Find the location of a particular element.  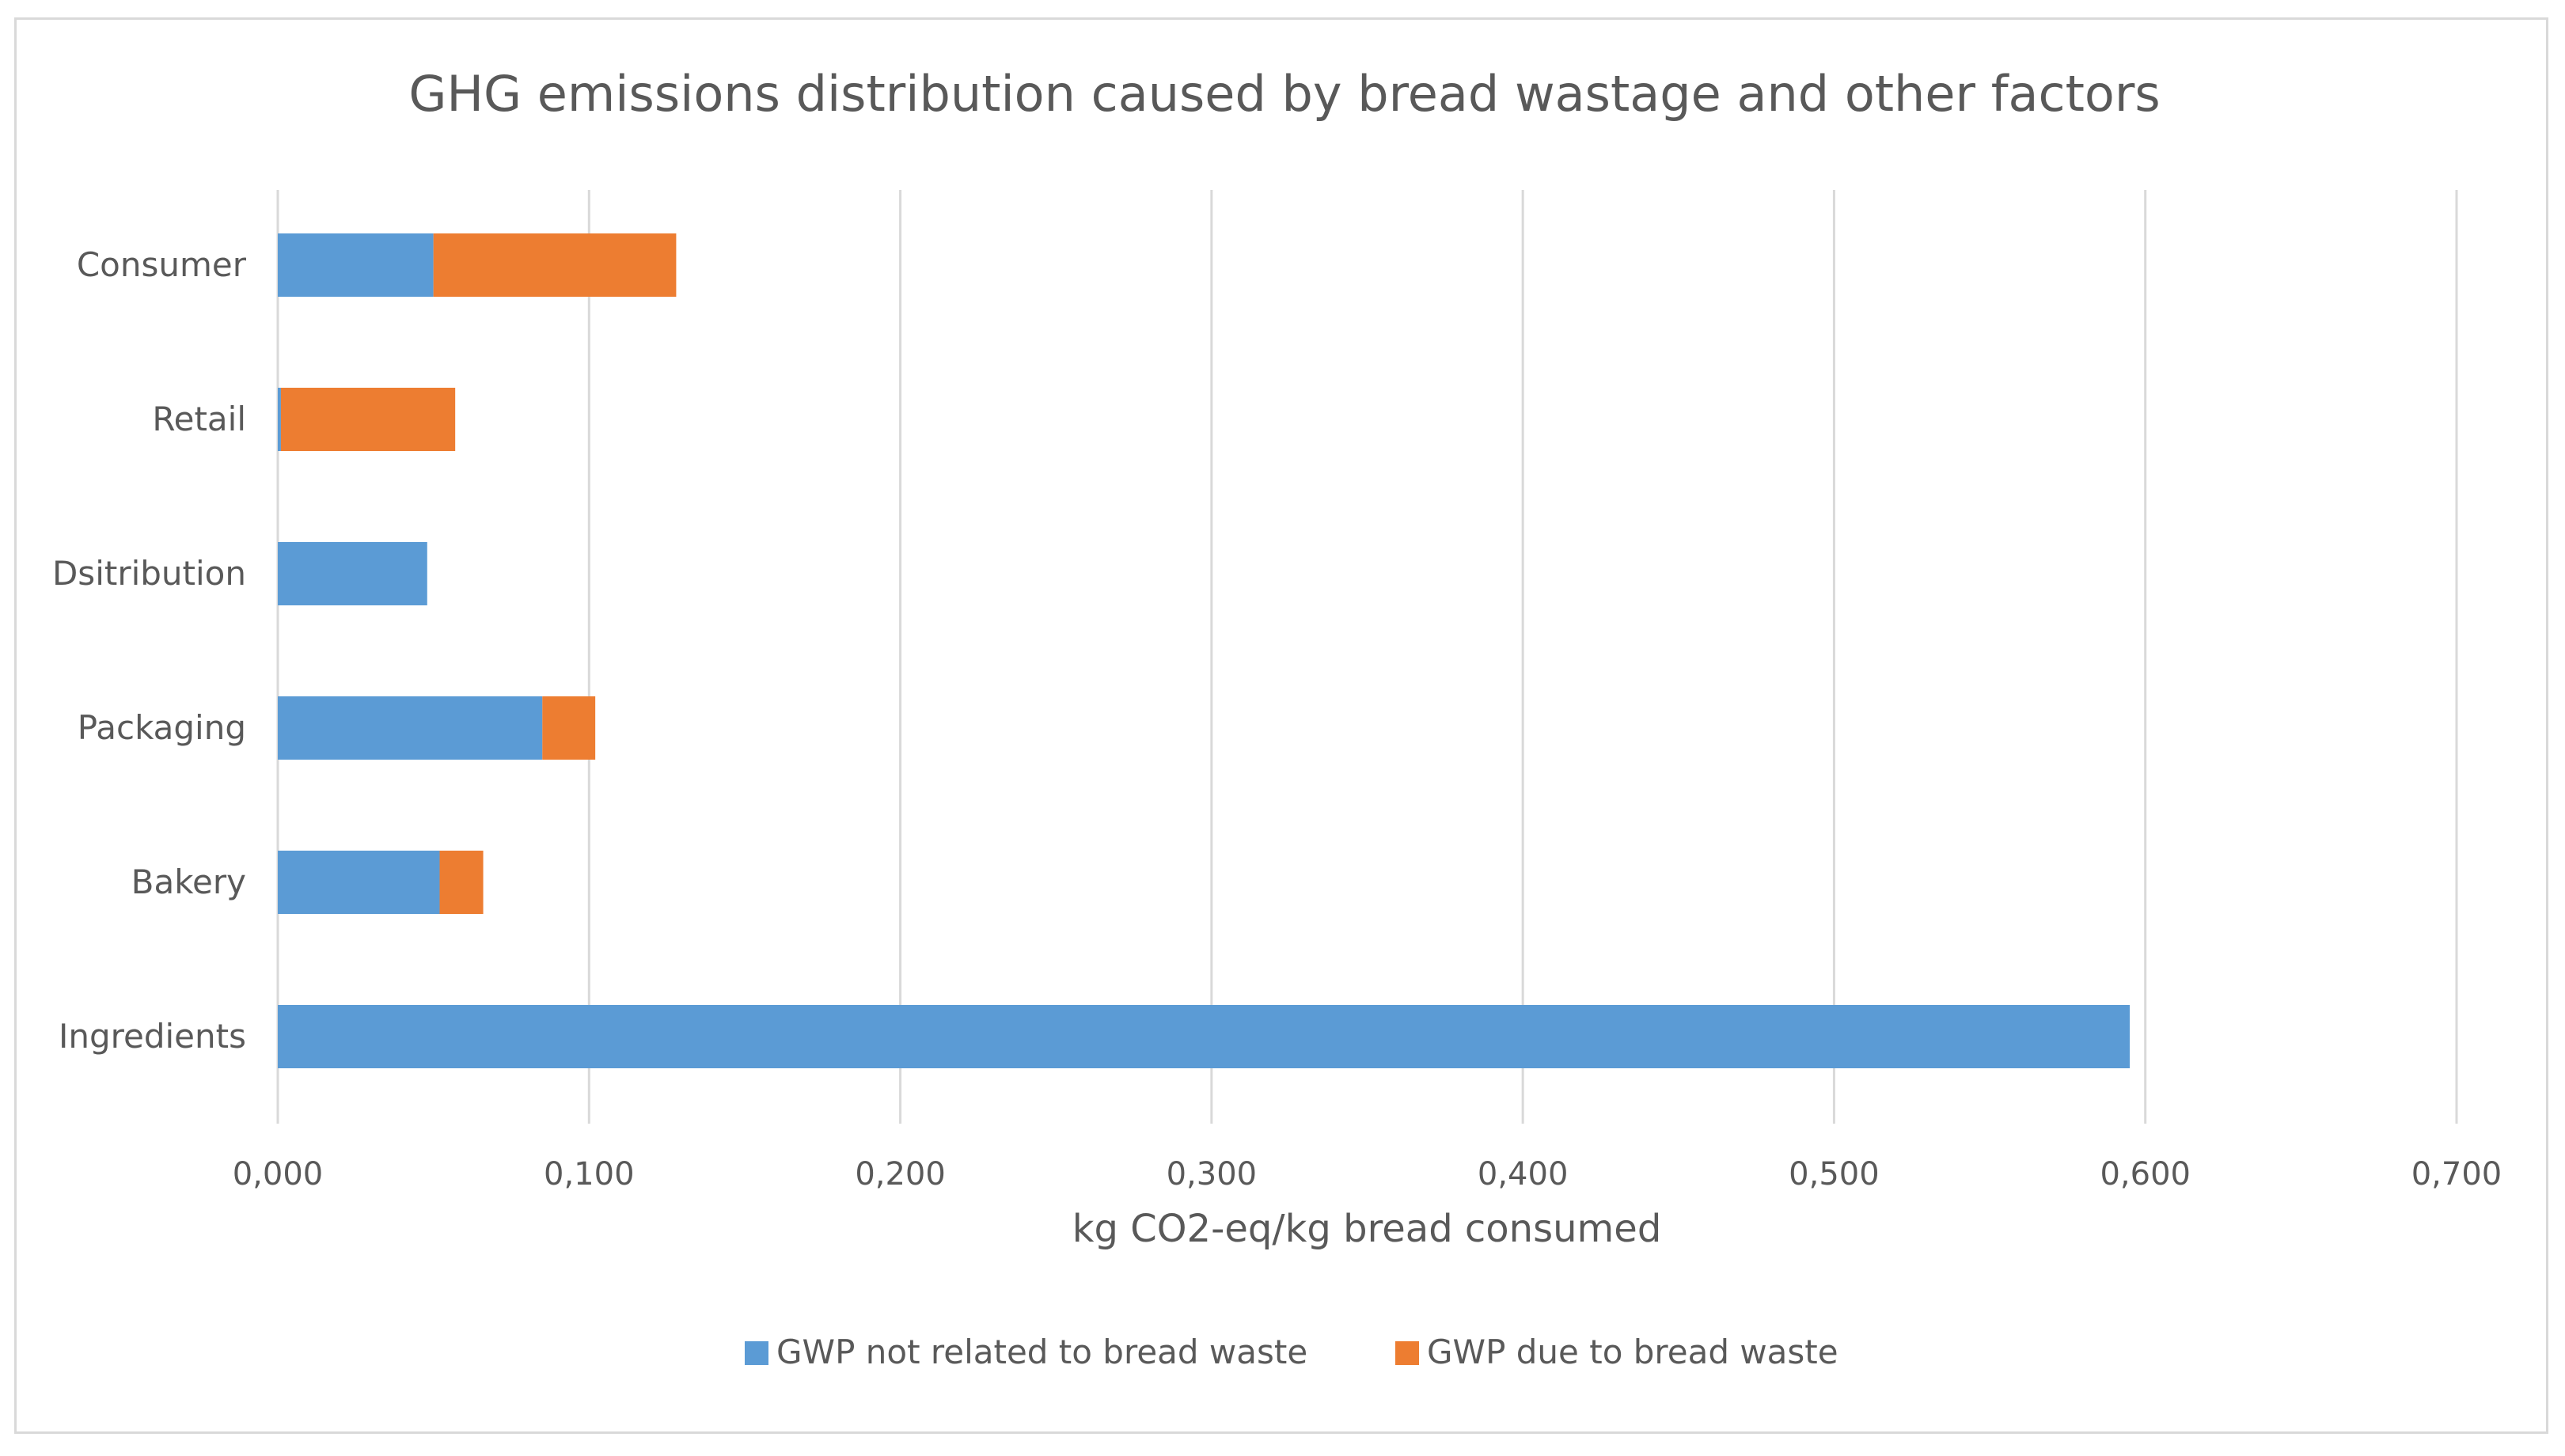

category-label: Packaging is located at coordinates (162, 727).